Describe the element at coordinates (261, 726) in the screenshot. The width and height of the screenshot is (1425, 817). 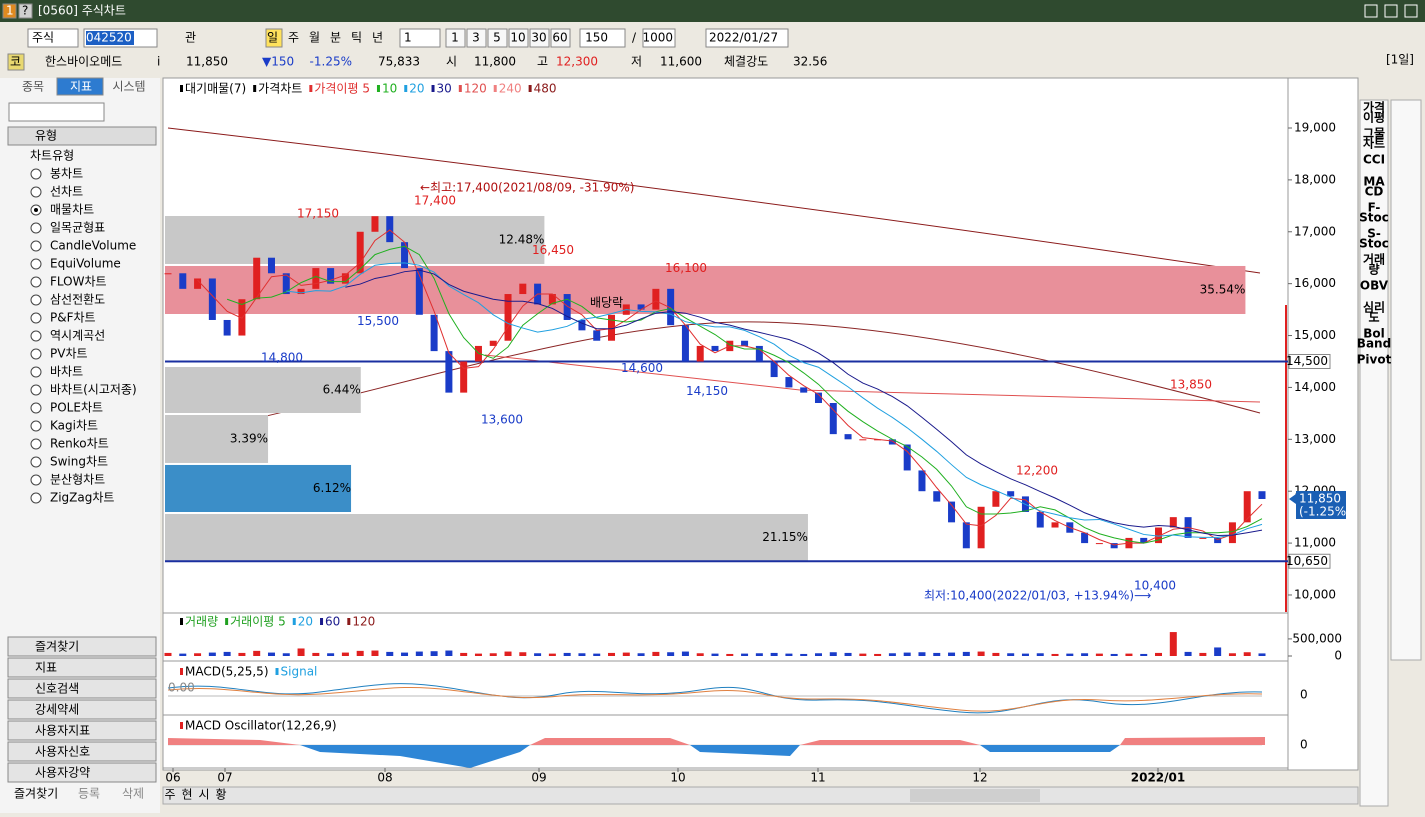
I see `osc-title: MACD Oscillator(12,26,9)` at that location.